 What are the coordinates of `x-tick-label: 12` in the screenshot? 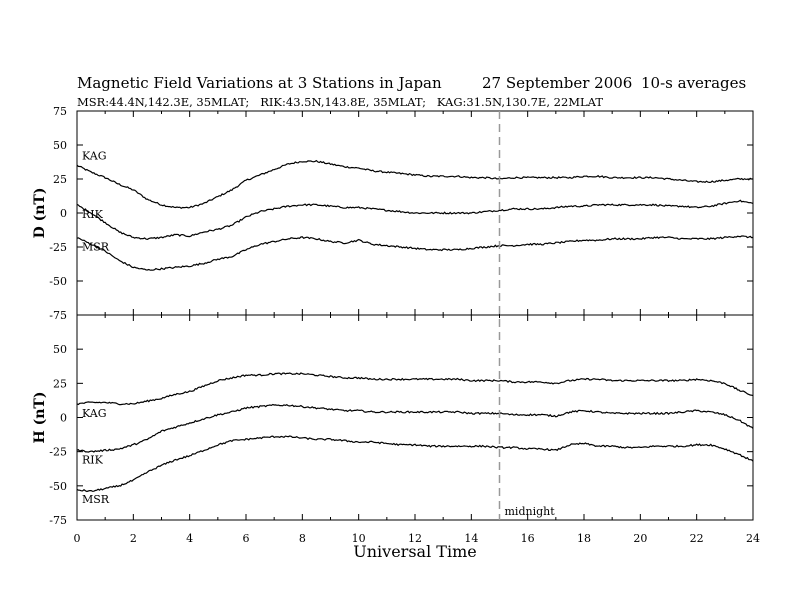 It's located at (415, 538).